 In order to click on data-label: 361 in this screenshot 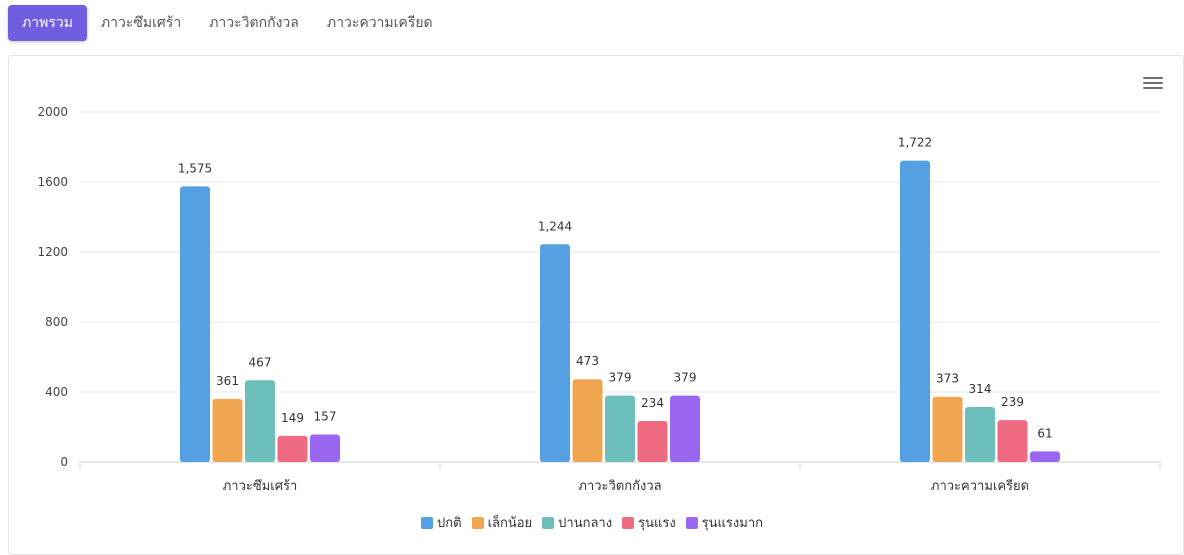, I will do `click(227, 381)`.